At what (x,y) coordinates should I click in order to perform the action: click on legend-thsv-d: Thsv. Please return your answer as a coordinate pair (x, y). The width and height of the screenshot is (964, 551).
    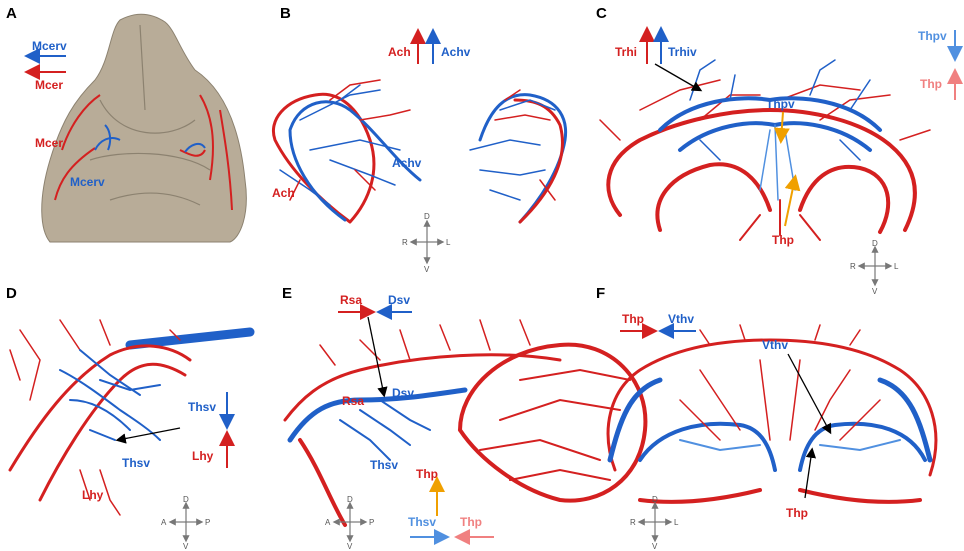
    Looking at the image, I should click on (202, 407).